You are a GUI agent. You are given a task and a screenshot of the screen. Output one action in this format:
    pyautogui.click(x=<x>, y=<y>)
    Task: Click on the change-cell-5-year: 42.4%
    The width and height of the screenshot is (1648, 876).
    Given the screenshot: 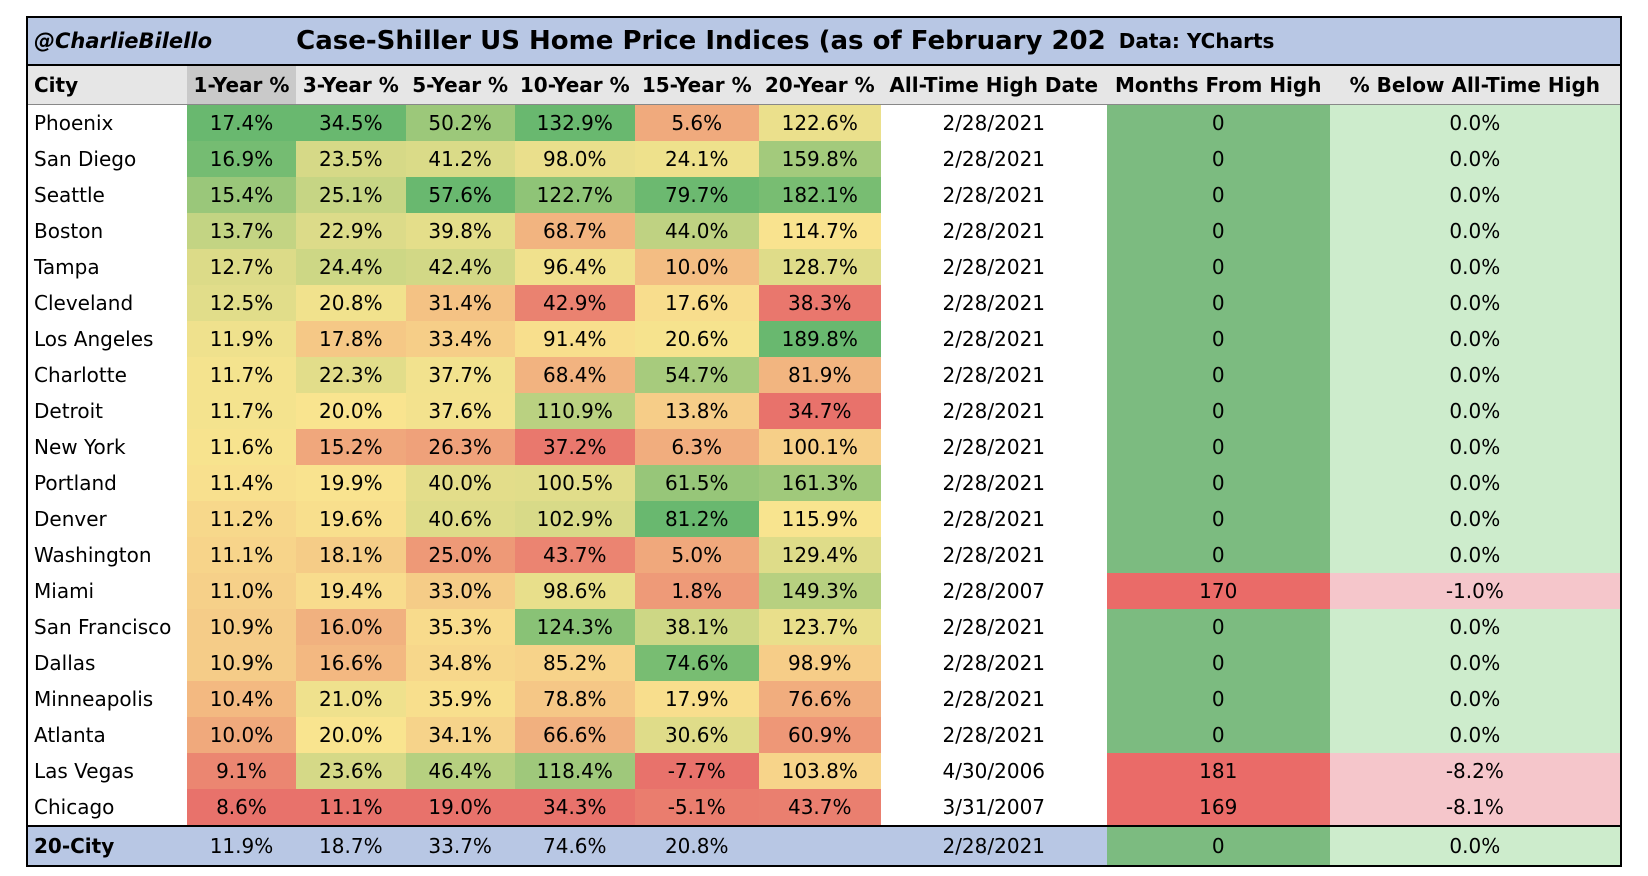 What is the action you would take?
    pyautogui.click(x=460, y=267)
    